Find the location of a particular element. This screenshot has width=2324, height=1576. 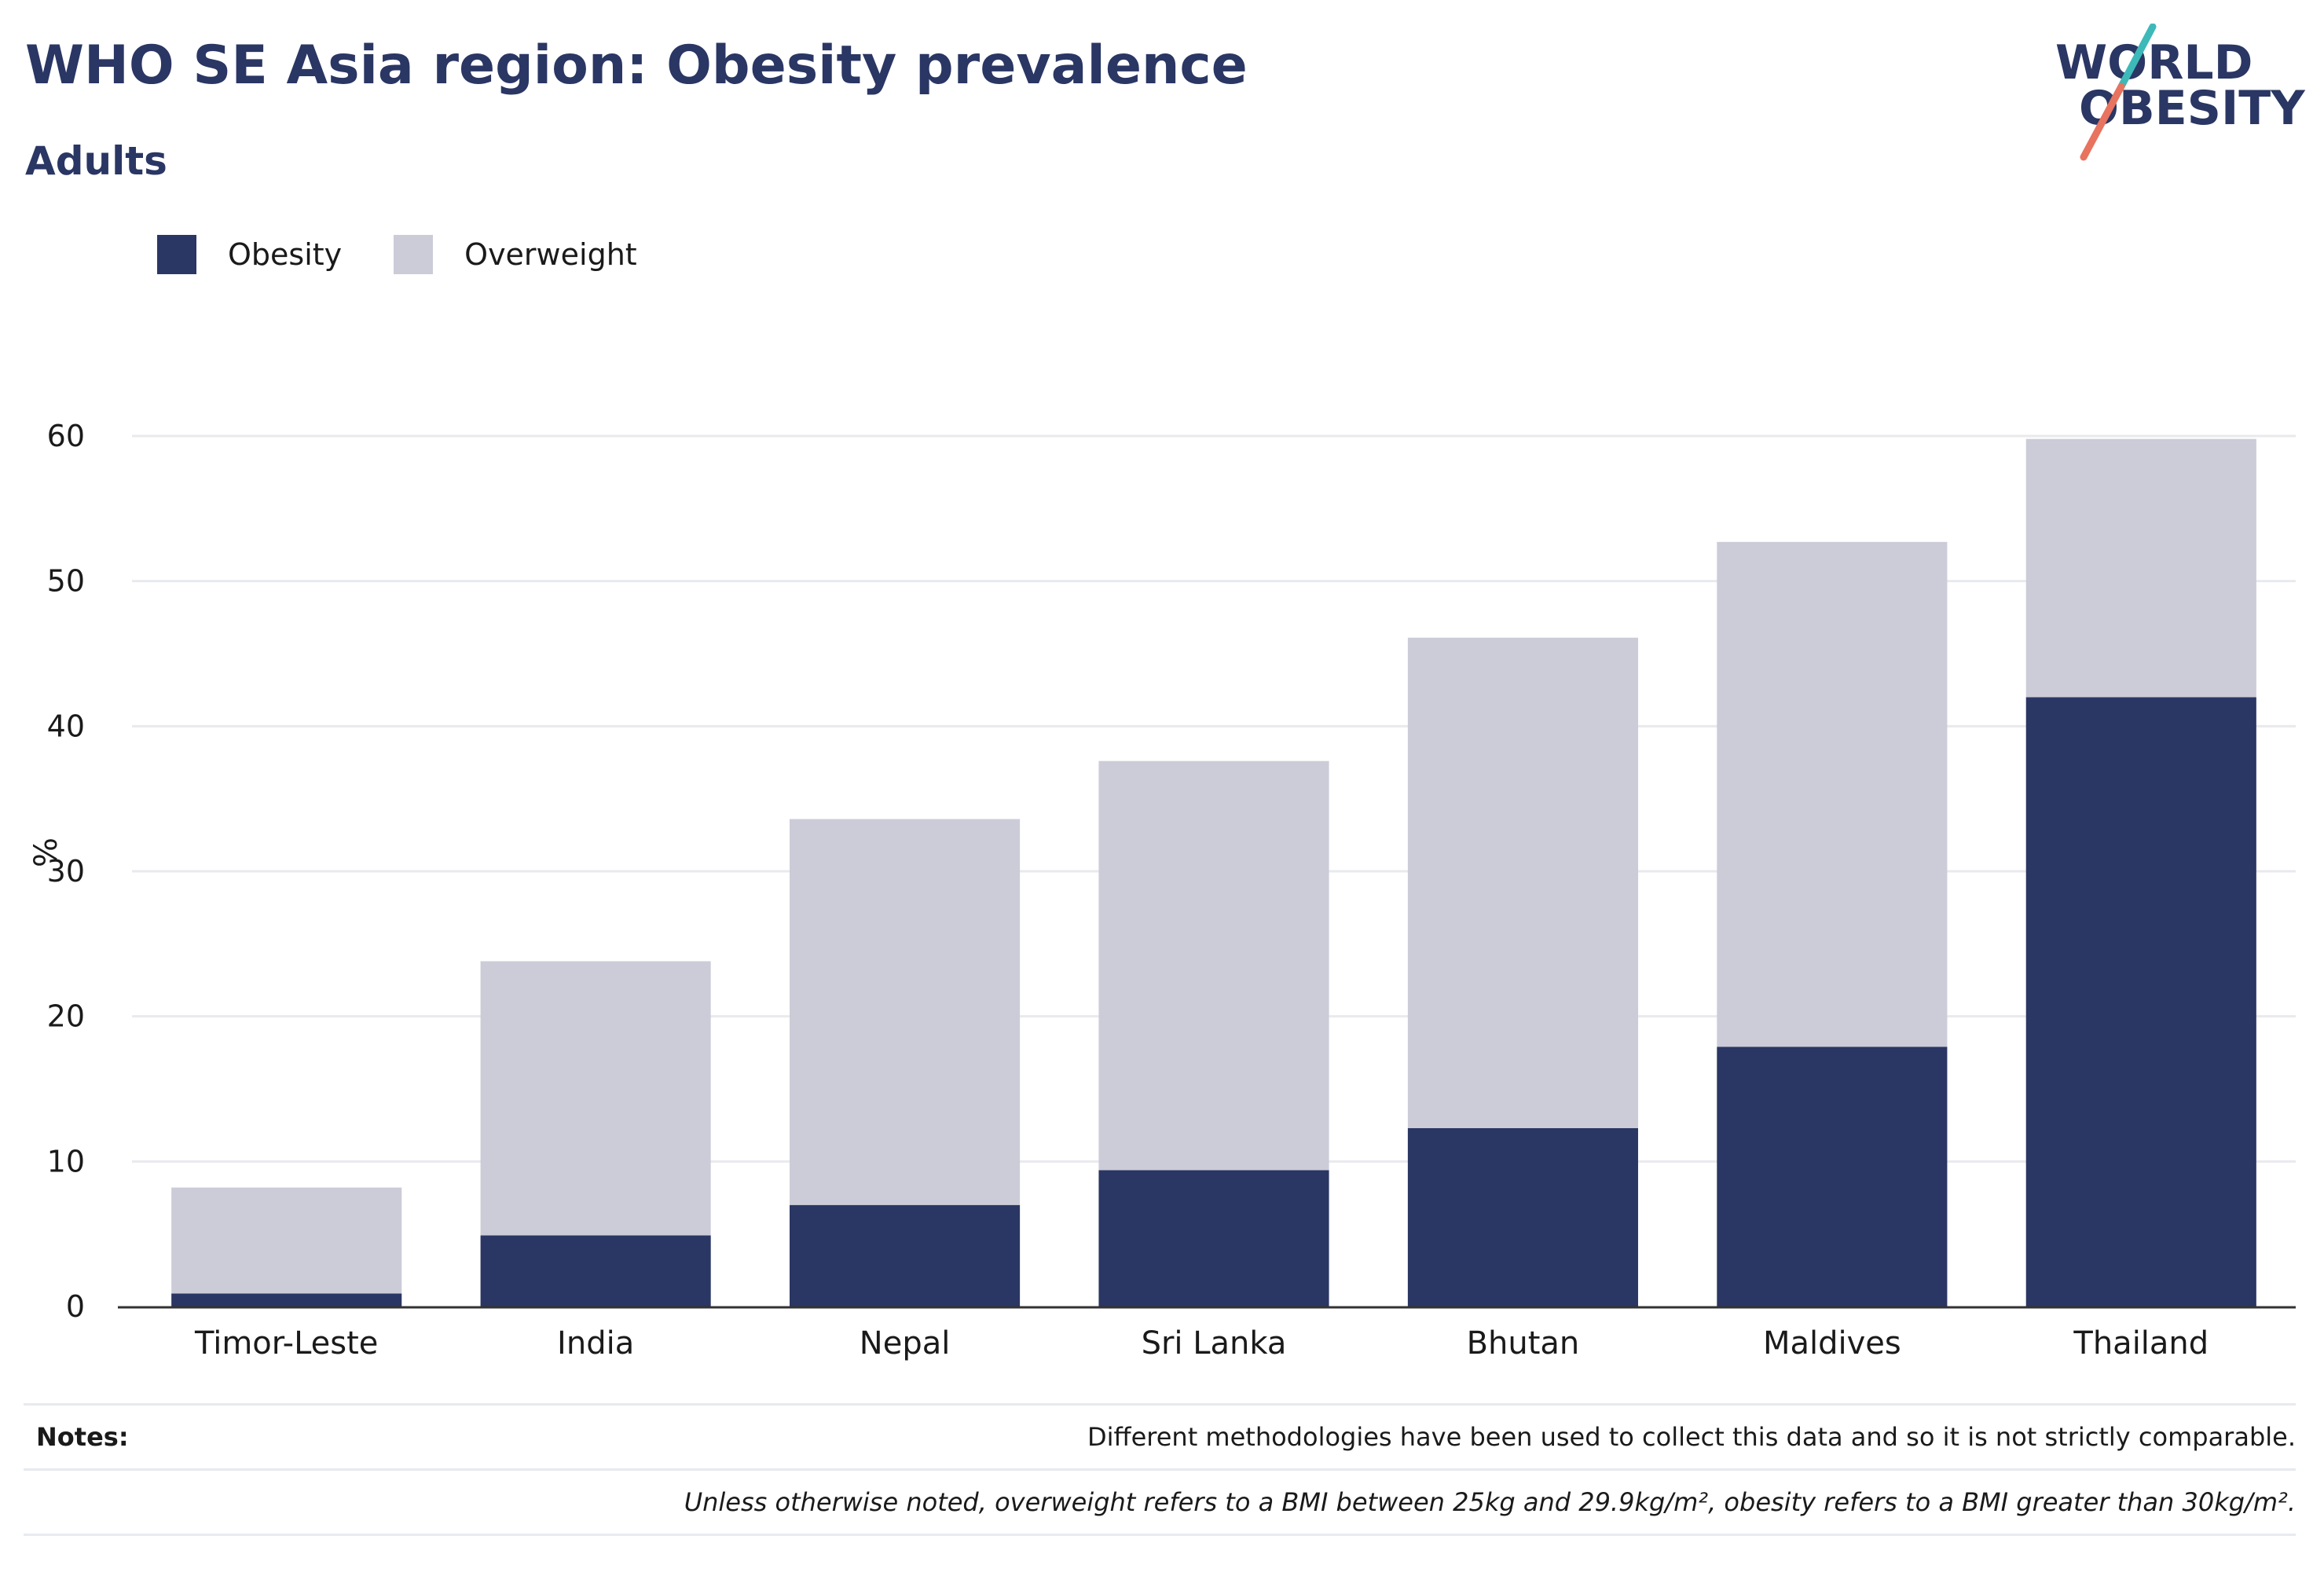

x-tick-label-bhutan: Bhutan is located at coordinates (1523, 1343).